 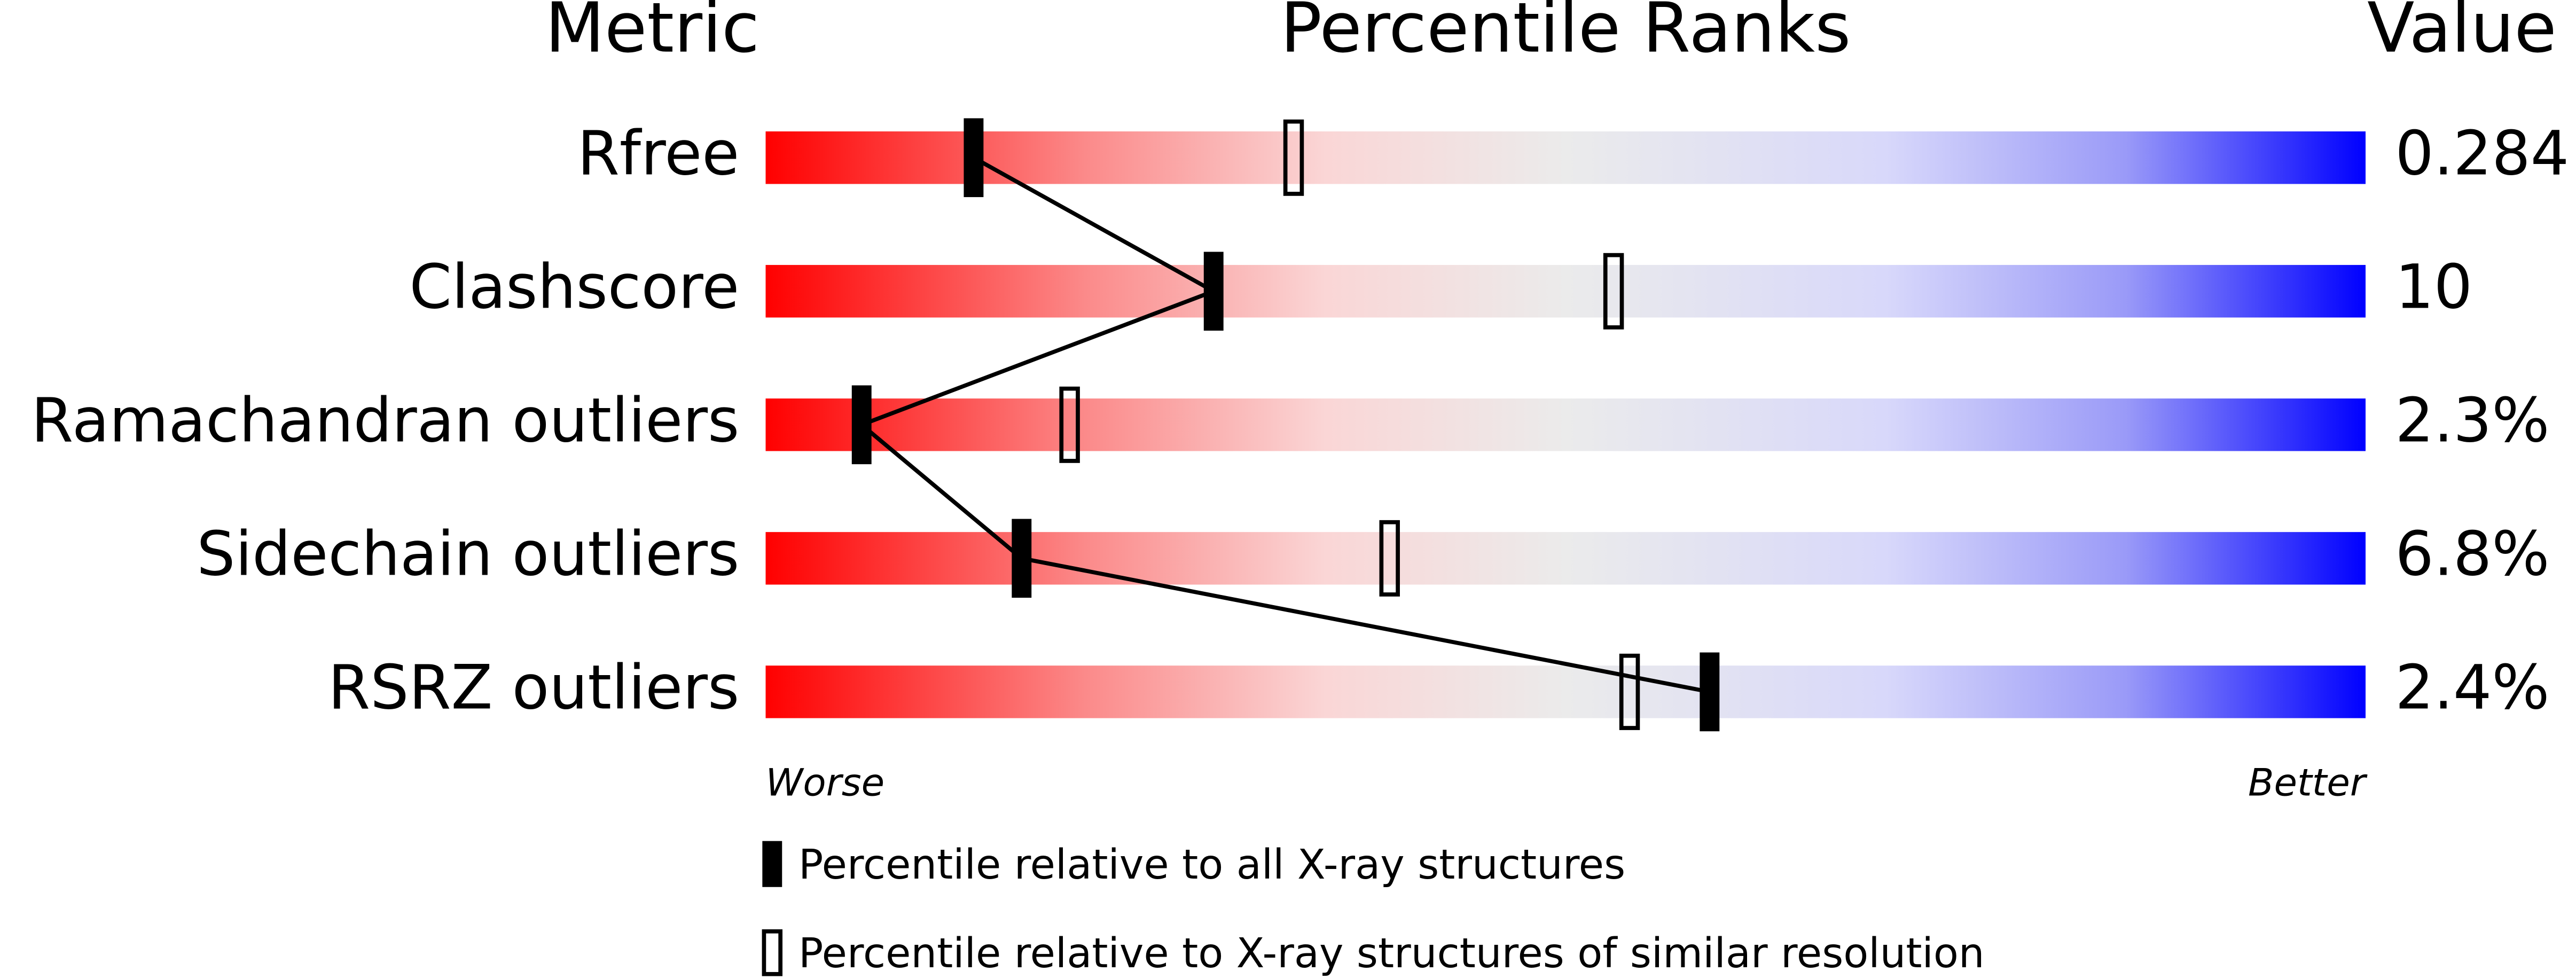 What do you see at coordinates (658, 153) in the screenshot?
I see `metric-label: Rfree` at bounding box center [658, 153].